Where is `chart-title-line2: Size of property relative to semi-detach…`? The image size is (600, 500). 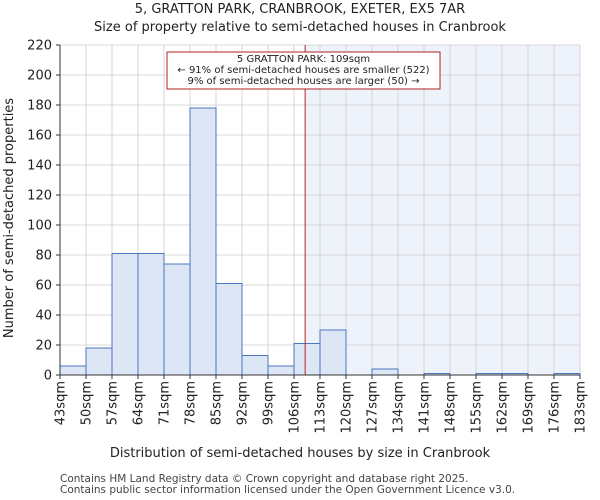 chart-title-line2: Size of property relative to semi-detach… is located at coordinates (300, 27).